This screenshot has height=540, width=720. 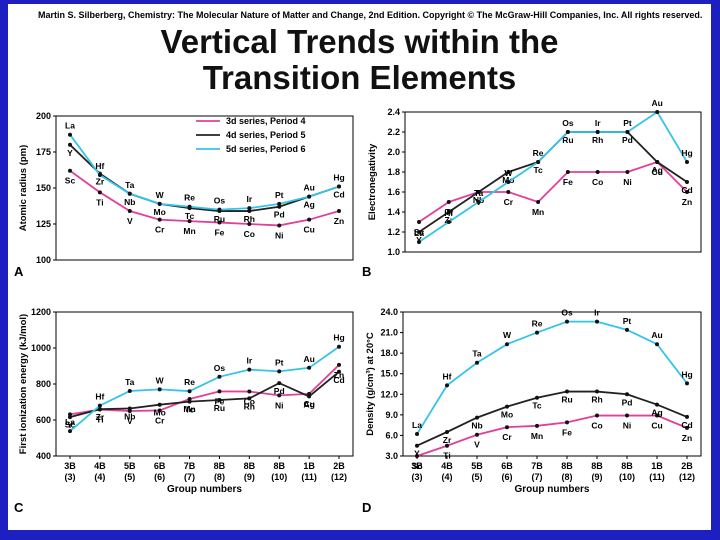 What do you see at coordinates (538, 153) in the screenshot?
I see `element-label: Re` at bounding box center [538, 153].